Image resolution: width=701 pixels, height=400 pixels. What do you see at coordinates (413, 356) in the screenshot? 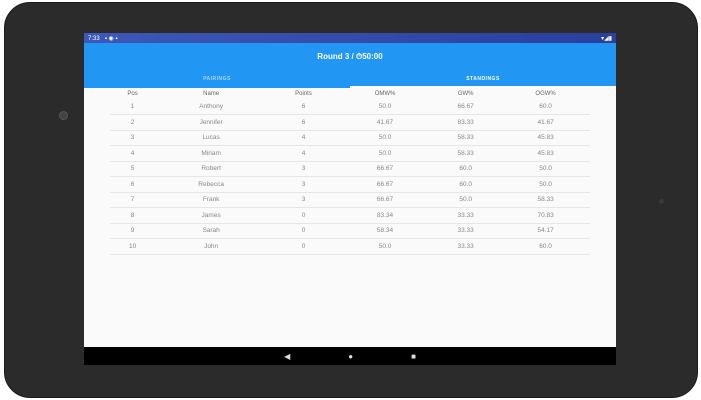
I see `recents-button: ■` at bounding box center [413, 356].